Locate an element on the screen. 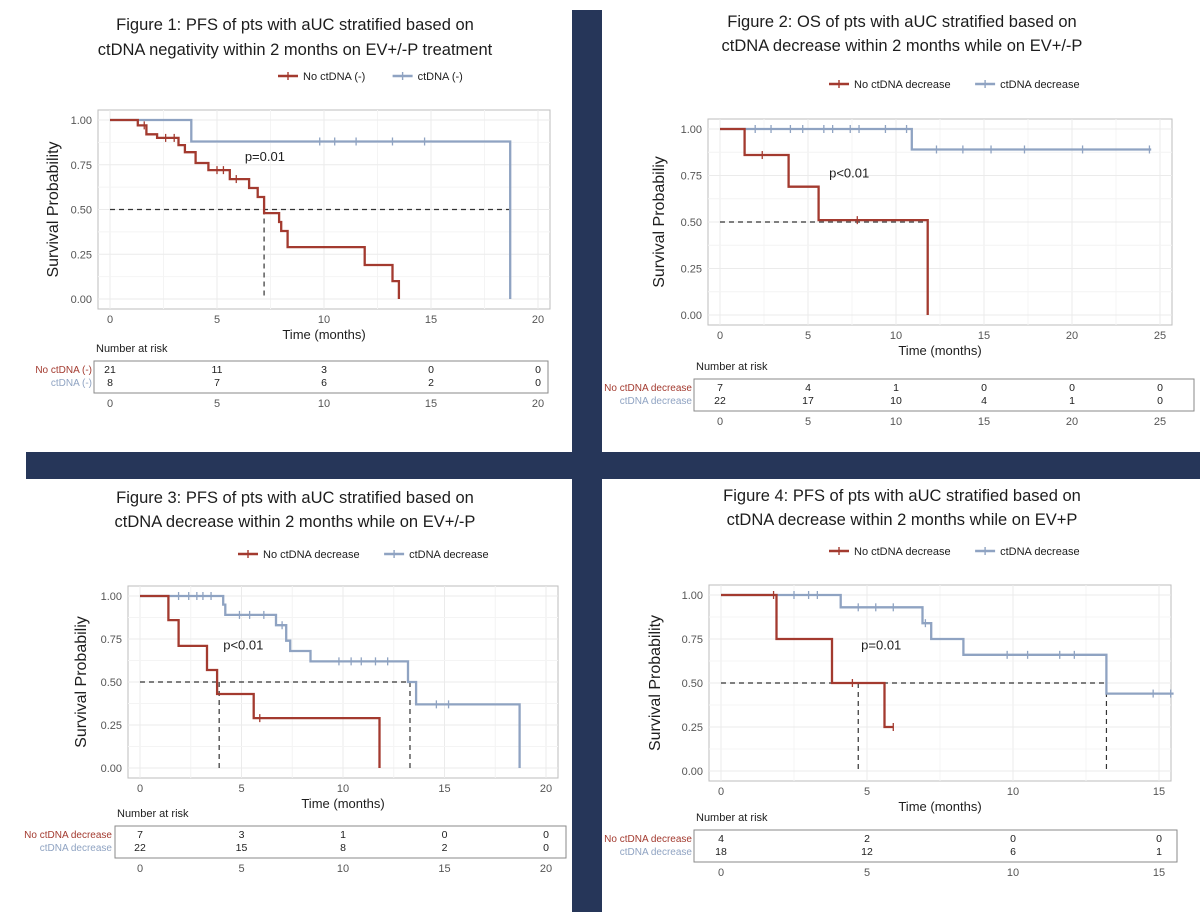 This screenshot has height=924, width=1200. figure-3-y-tick-label: 0.50 is located at coordinates (111, 683).